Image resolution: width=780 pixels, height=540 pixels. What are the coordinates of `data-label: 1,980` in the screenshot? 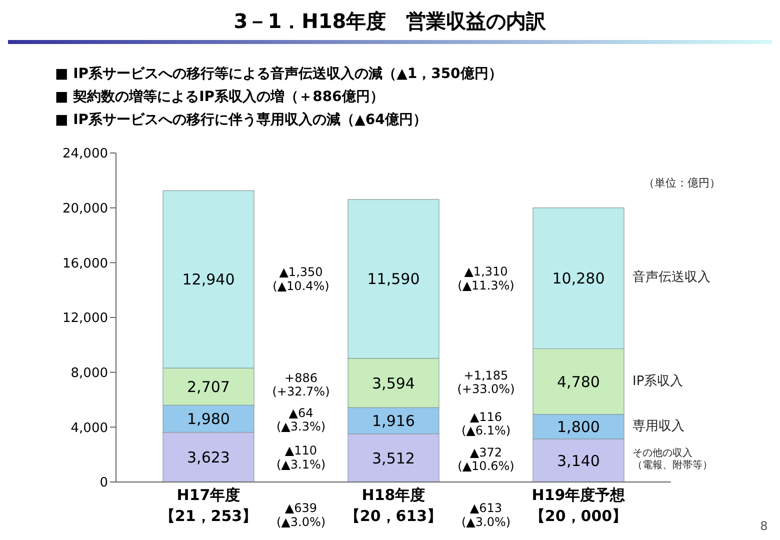 It's located at (208, 419).